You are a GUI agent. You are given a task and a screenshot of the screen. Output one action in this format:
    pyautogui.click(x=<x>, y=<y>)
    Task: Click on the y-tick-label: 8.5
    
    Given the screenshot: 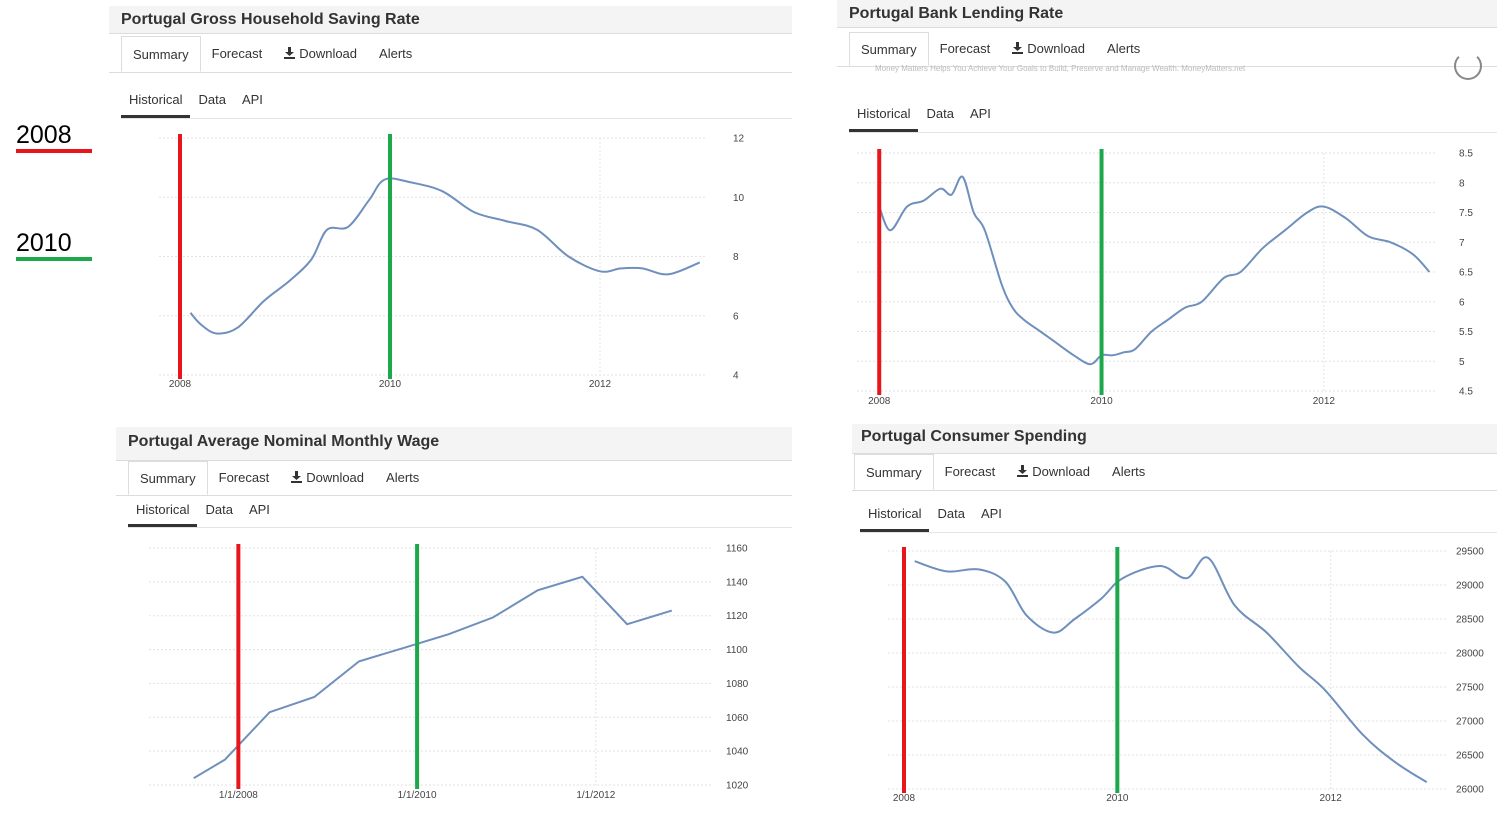 What is the action you would take?
    pyautogui.click(x=1466, y=154)
    